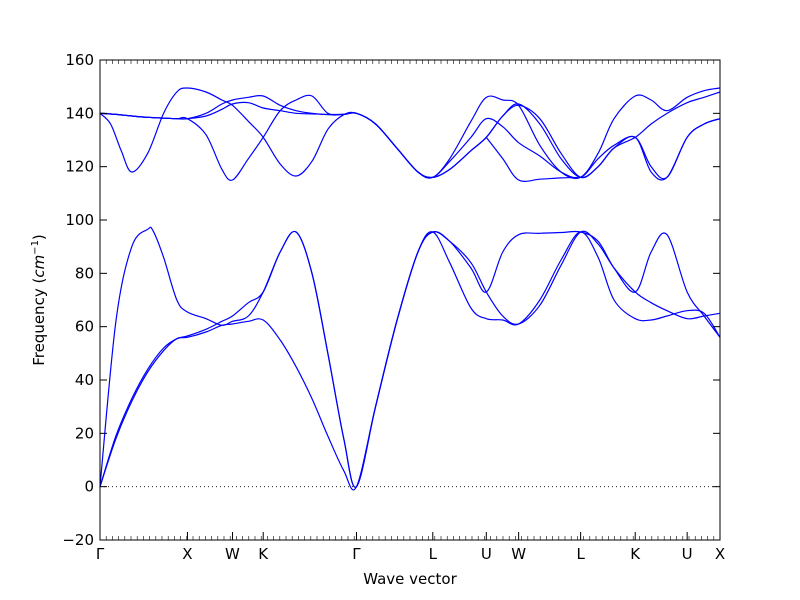 The image size is (800, 600). What do you see at coordinates (79, 113) in the screenshot?
I see `y-tick-label: 140` at bounding box center [79, 113].